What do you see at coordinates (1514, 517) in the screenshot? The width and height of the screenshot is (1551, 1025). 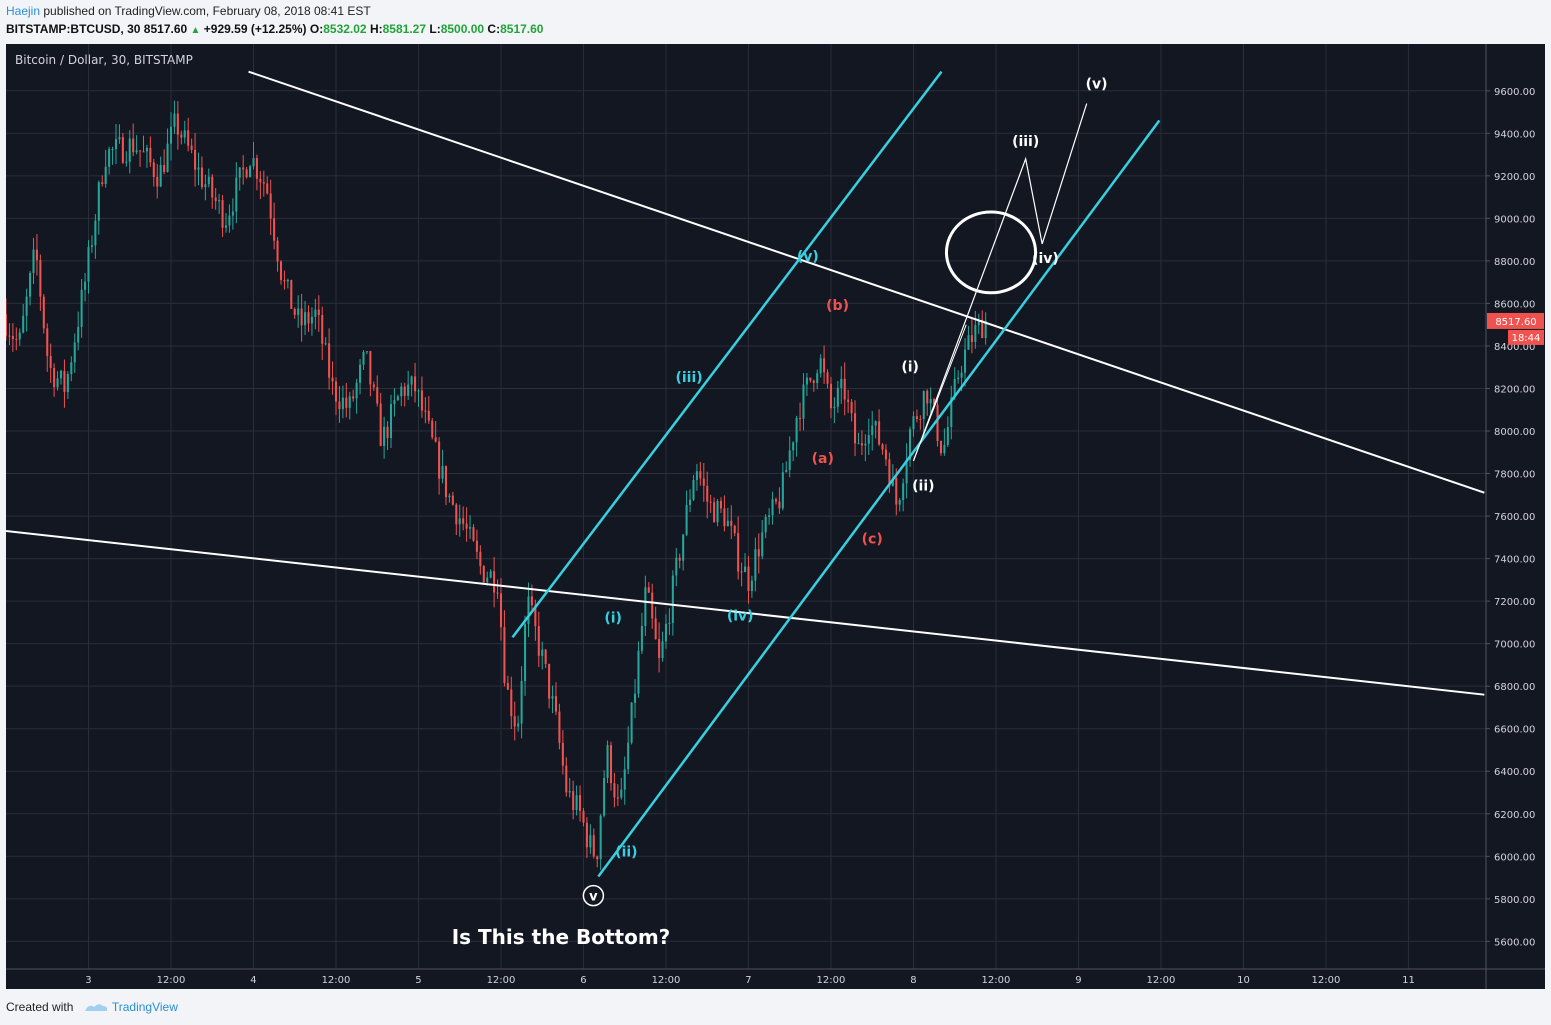 I see `y-tick-label: 7600.00` at bounding box center [1514, 517].